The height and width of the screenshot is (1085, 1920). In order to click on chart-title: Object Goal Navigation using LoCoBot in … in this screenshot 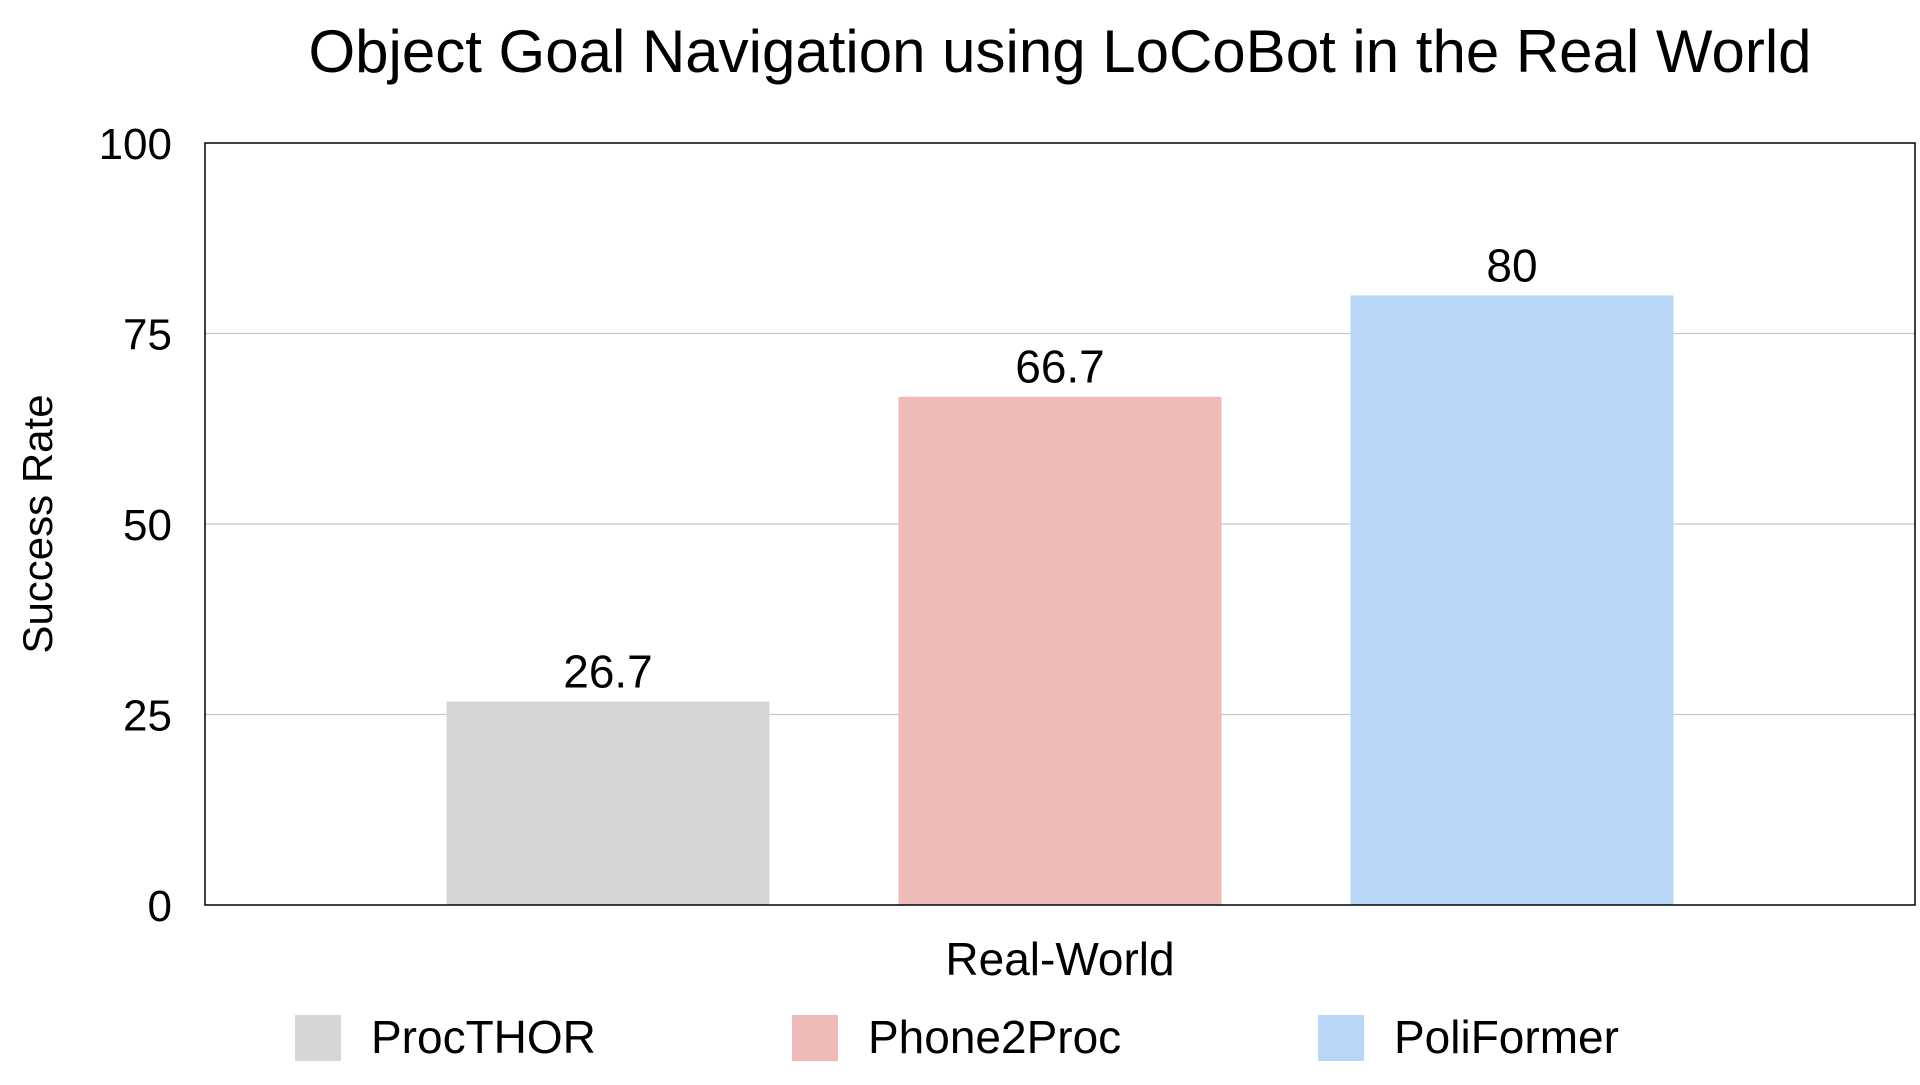, I will do `click(1059, 51)`.